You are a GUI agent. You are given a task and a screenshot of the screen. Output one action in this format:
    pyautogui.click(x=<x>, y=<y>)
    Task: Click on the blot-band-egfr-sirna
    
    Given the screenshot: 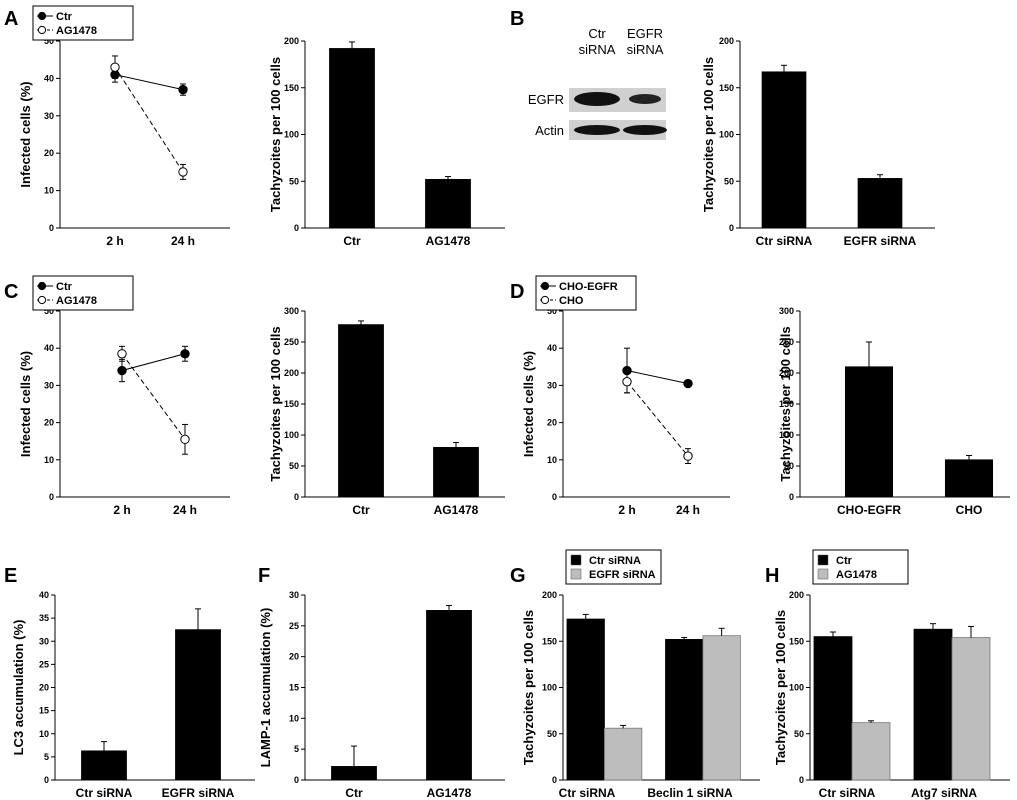 What is the action you would take?
    pyautogui.click(x=645, y=99)
    